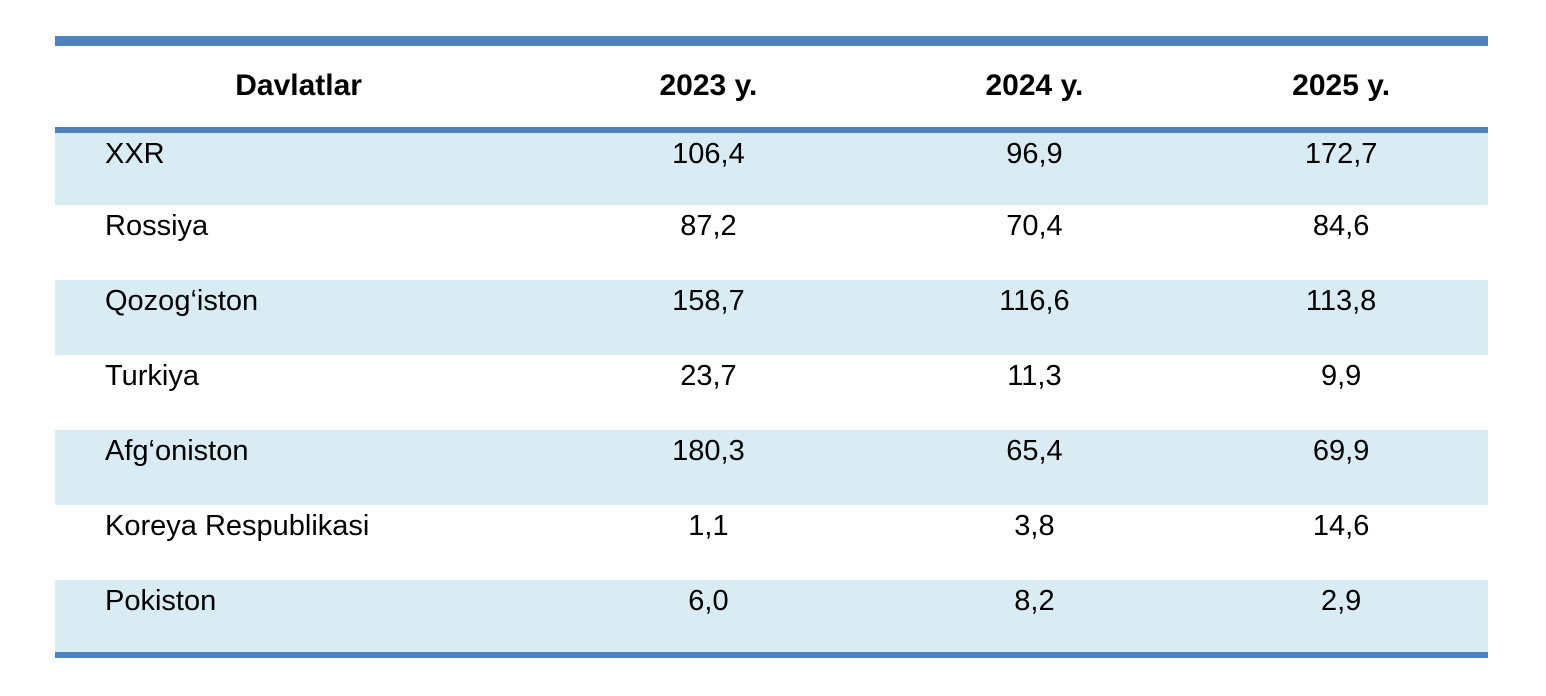  What do you see at coordinates (299, 87) in the screenshot?
I see `column-header-countries: Davlatlar` at bounding box center [299, 87].